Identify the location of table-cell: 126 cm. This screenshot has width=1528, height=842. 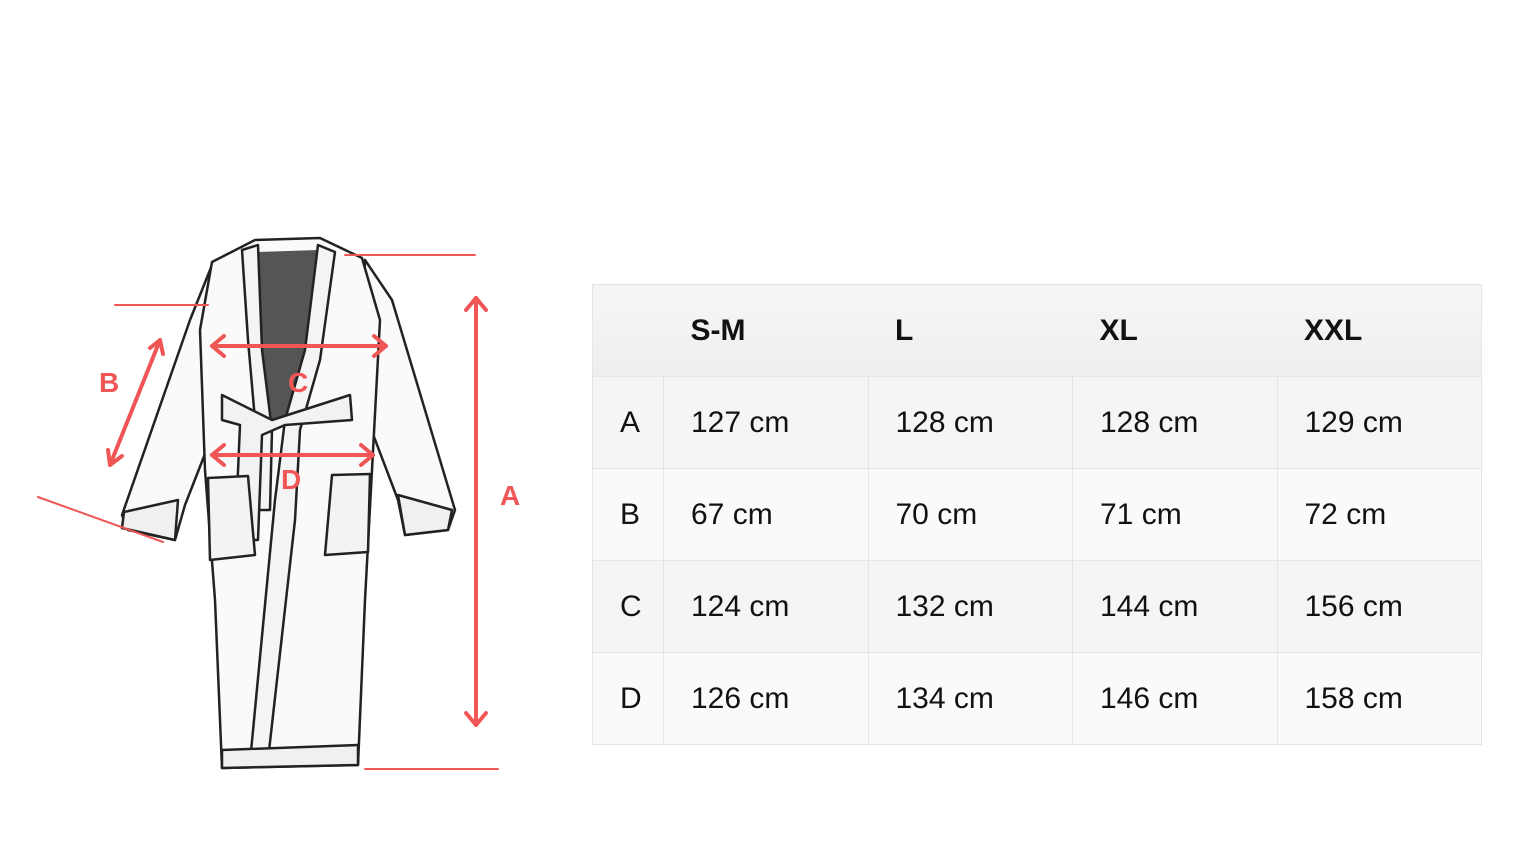
(766, 698).